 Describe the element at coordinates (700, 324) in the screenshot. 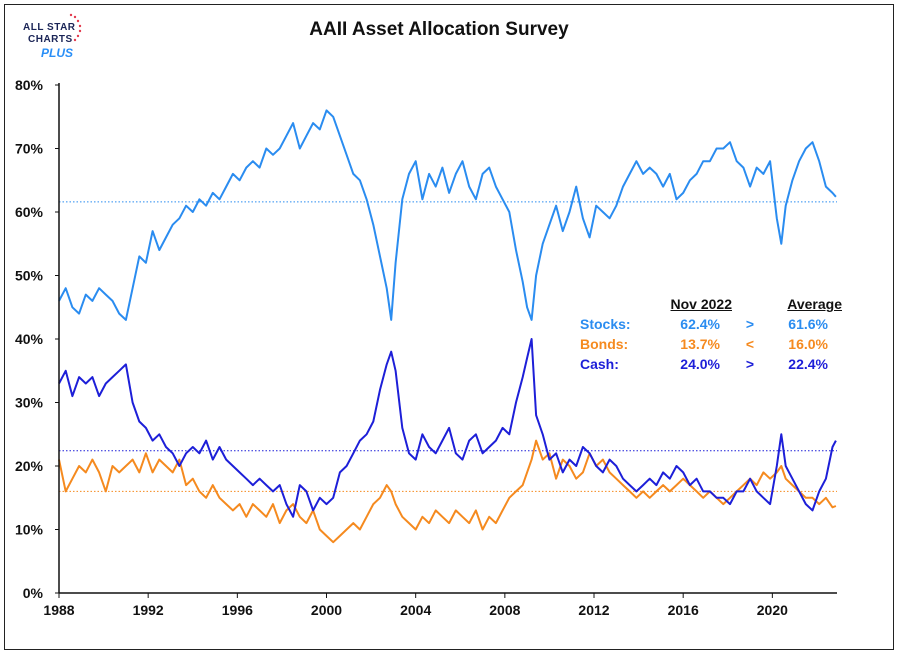

I see `legend-value: 62.4%` at that location.